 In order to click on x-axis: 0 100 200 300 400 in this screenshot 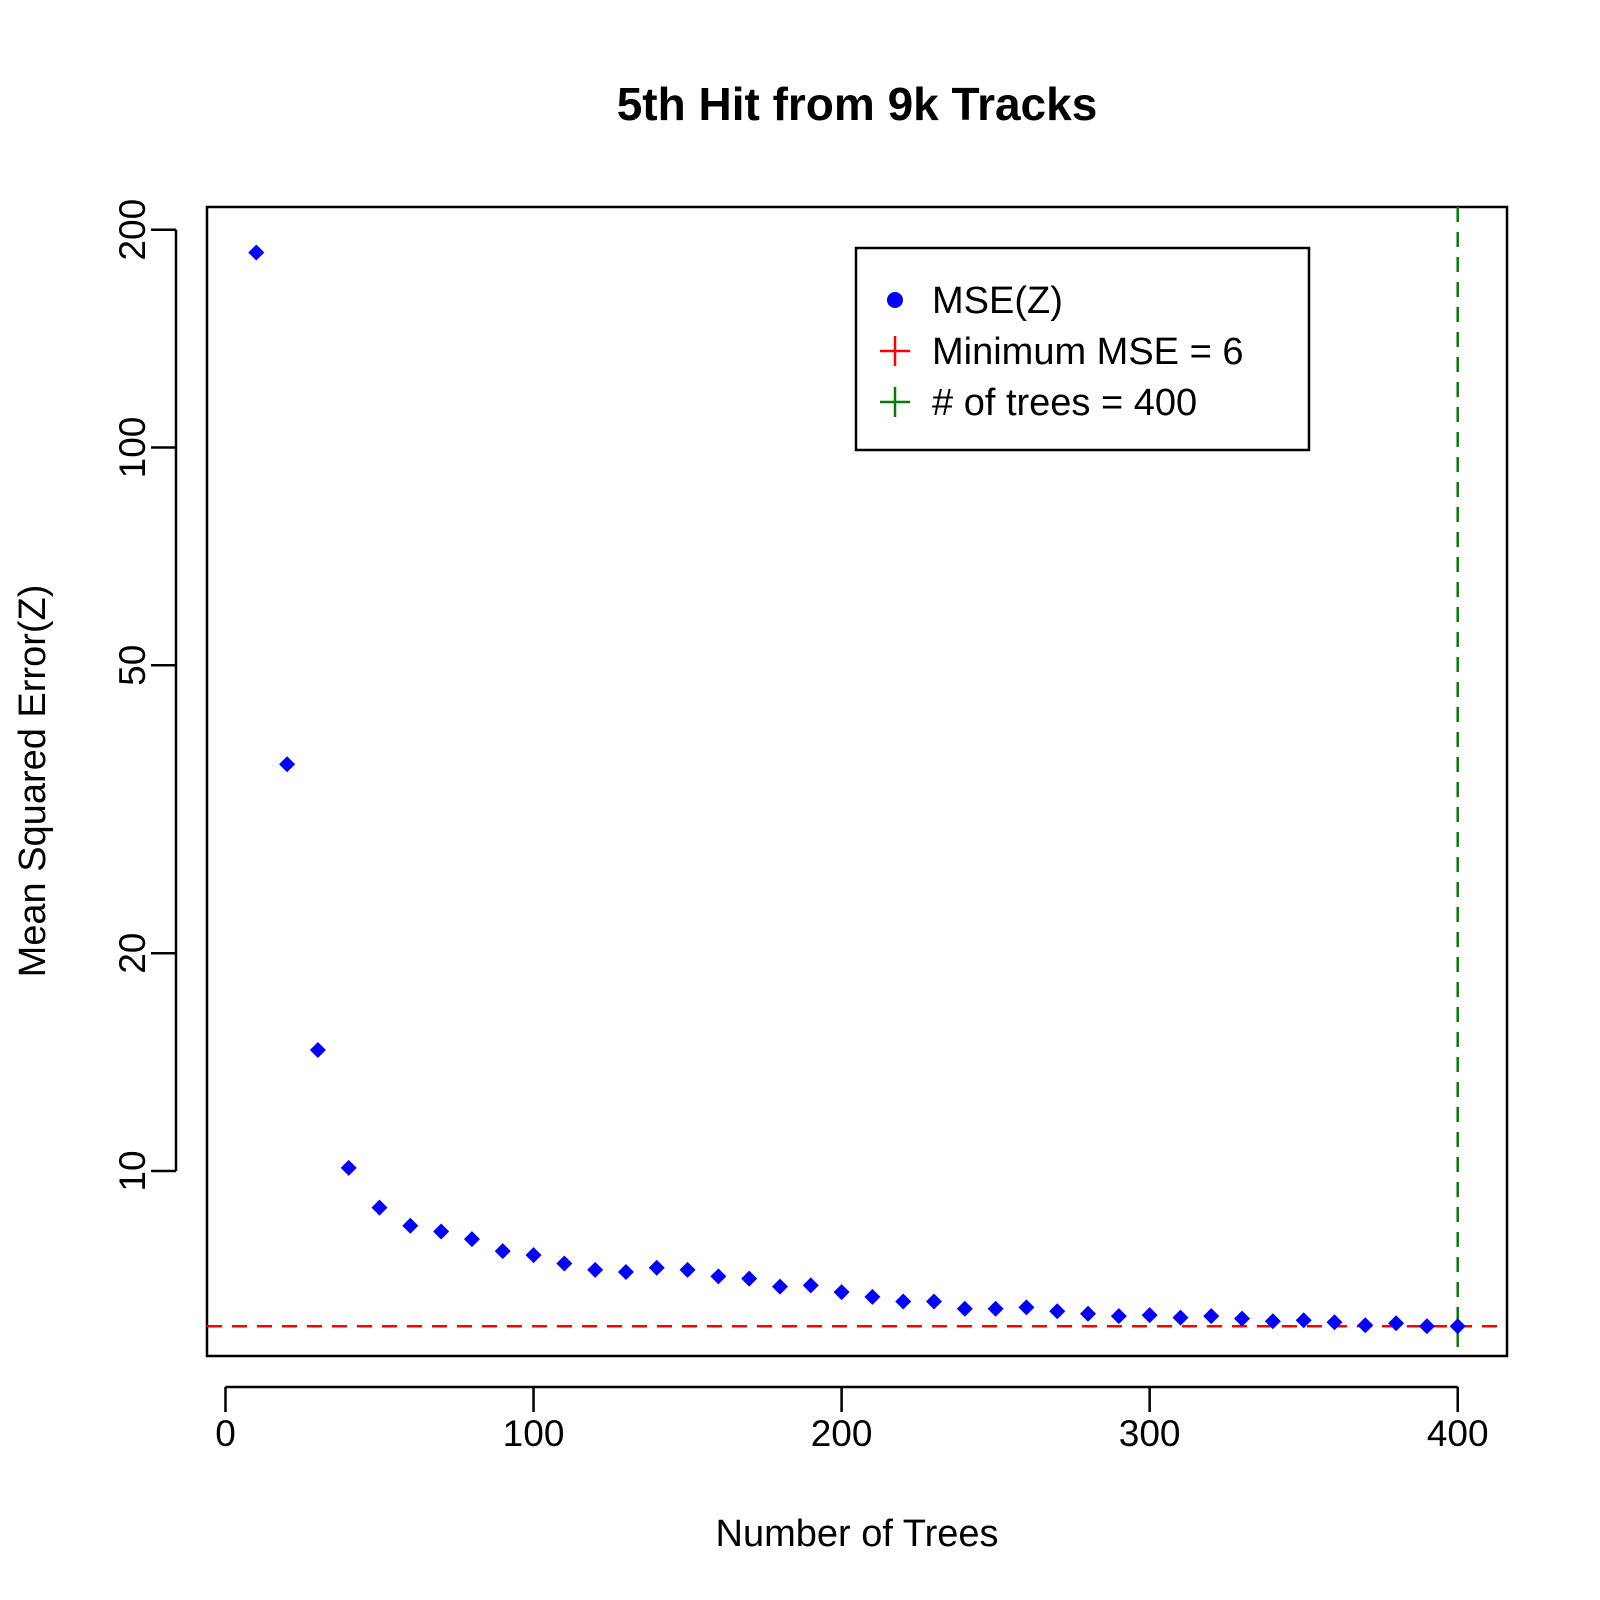, I will do `click(852, 1419)`.